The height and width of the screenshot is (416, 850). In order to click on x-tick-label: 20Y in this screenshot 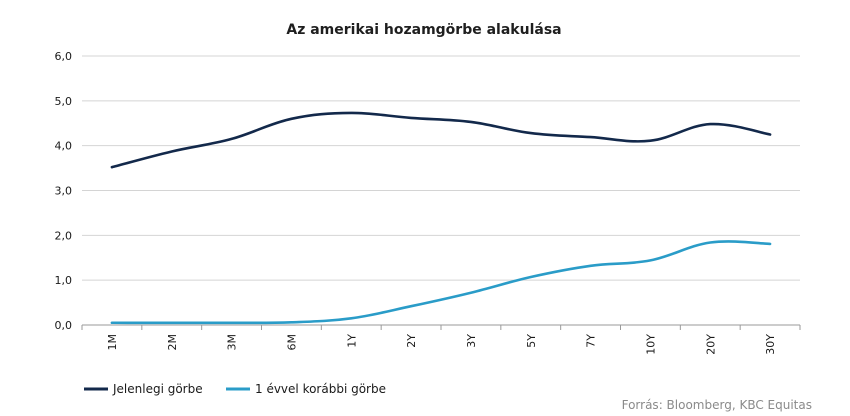, I will do `click(710, 344)`.